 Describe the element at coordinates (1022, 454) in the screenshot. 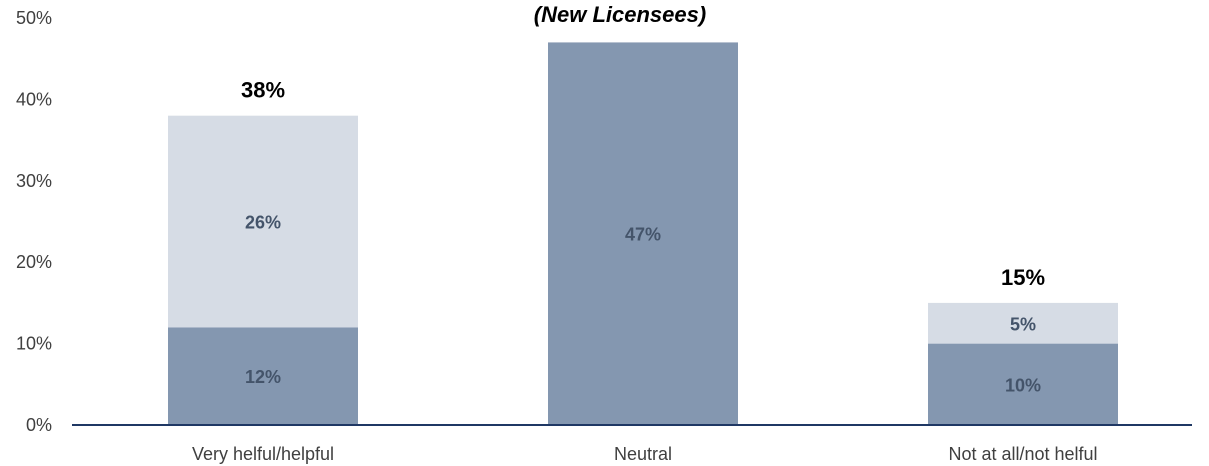

I see `x-tick-label: Not at all/not helful` at that location.